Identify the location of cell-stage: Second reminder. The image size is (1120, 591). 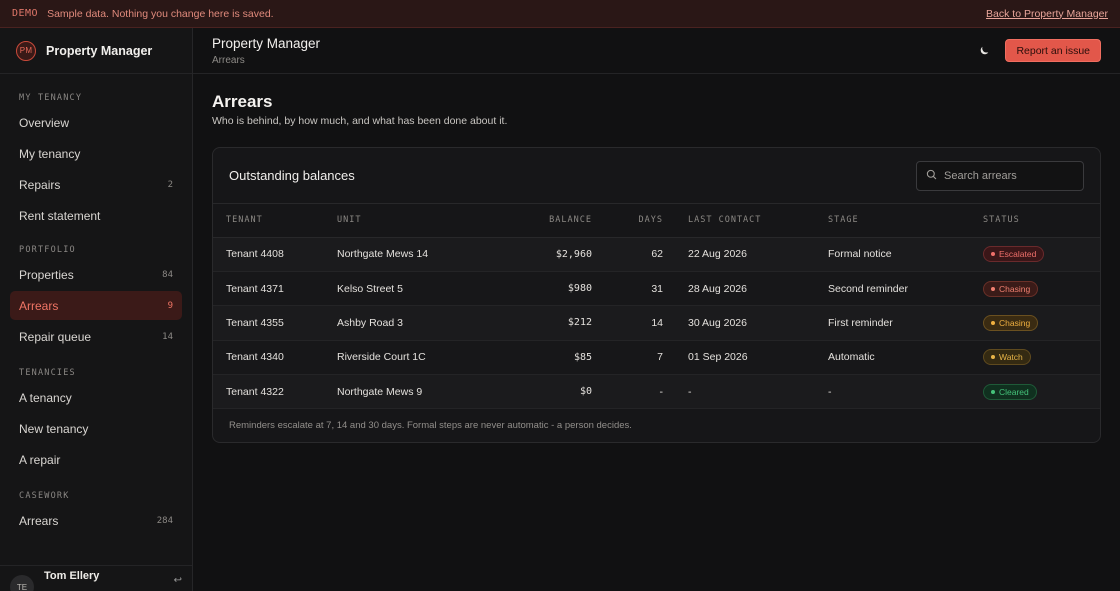
(905, 289).